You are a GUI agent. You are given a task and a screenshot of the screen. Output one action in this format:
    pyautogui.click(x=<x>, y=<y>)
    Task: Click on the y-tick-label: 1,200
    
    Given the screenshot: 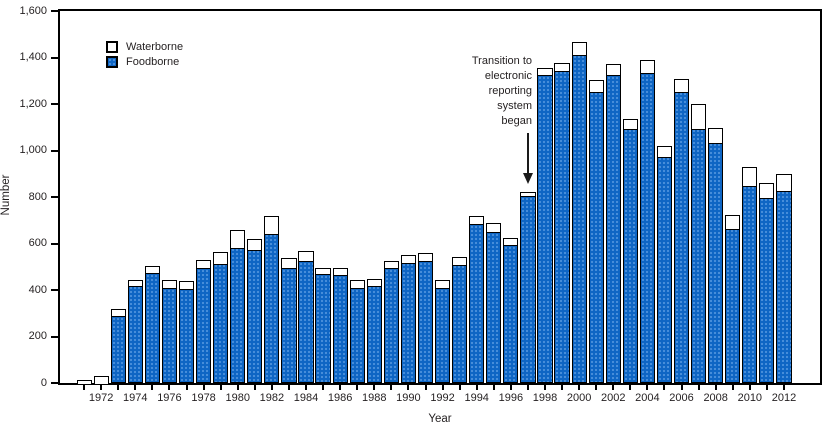 What is the action you would take?
    pyautogui.click(x=33, y=103)
    